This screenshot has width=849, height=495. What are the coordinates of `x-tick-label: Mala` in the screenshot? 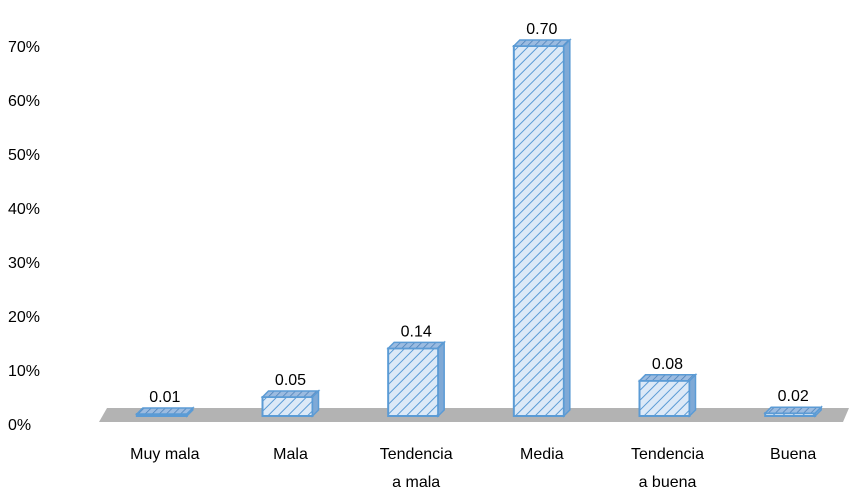 It's located at (290, 454).